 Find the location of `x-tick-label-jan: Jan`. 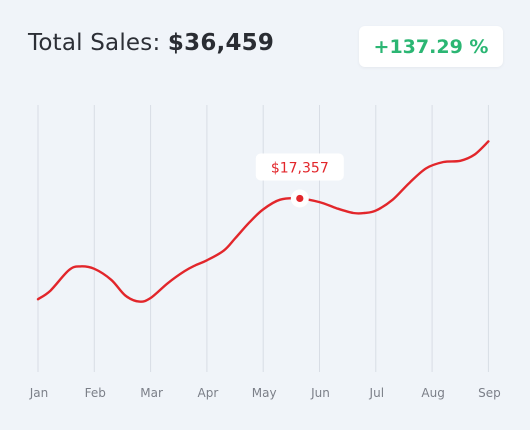

x-tick-label-jan: Jan is located at coordinates (39, 393).